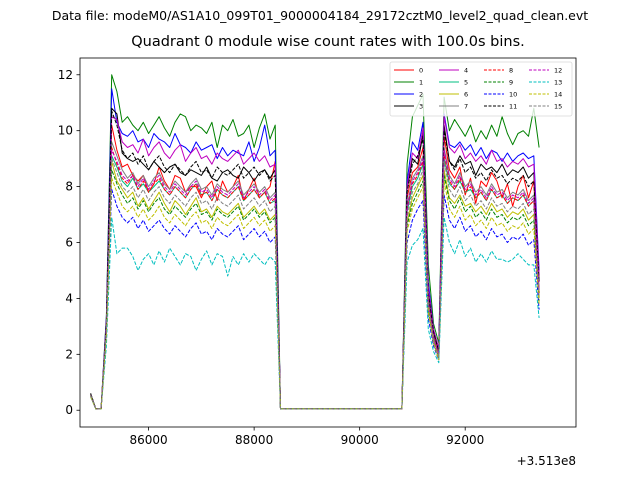 This screenshot has height=480, width=640. What do you see at coordinates (65, 75) in the screenshot?
I see `y-tick-label: 12` at bounding box center [65, 75].